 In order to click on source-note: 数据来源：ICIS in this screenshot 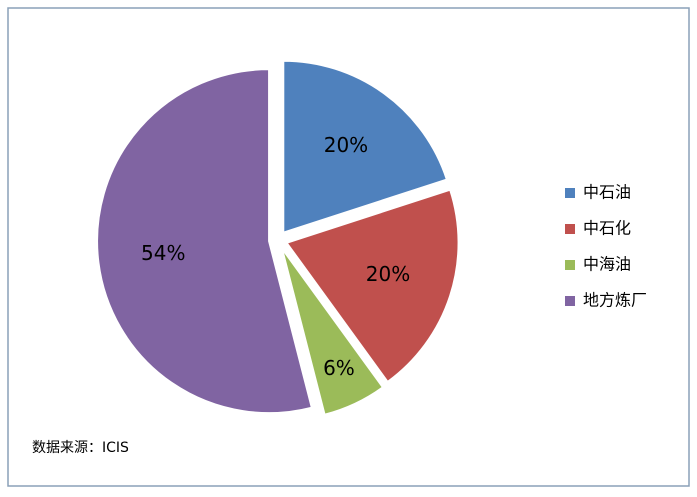, I will do `click(80, 448)`.